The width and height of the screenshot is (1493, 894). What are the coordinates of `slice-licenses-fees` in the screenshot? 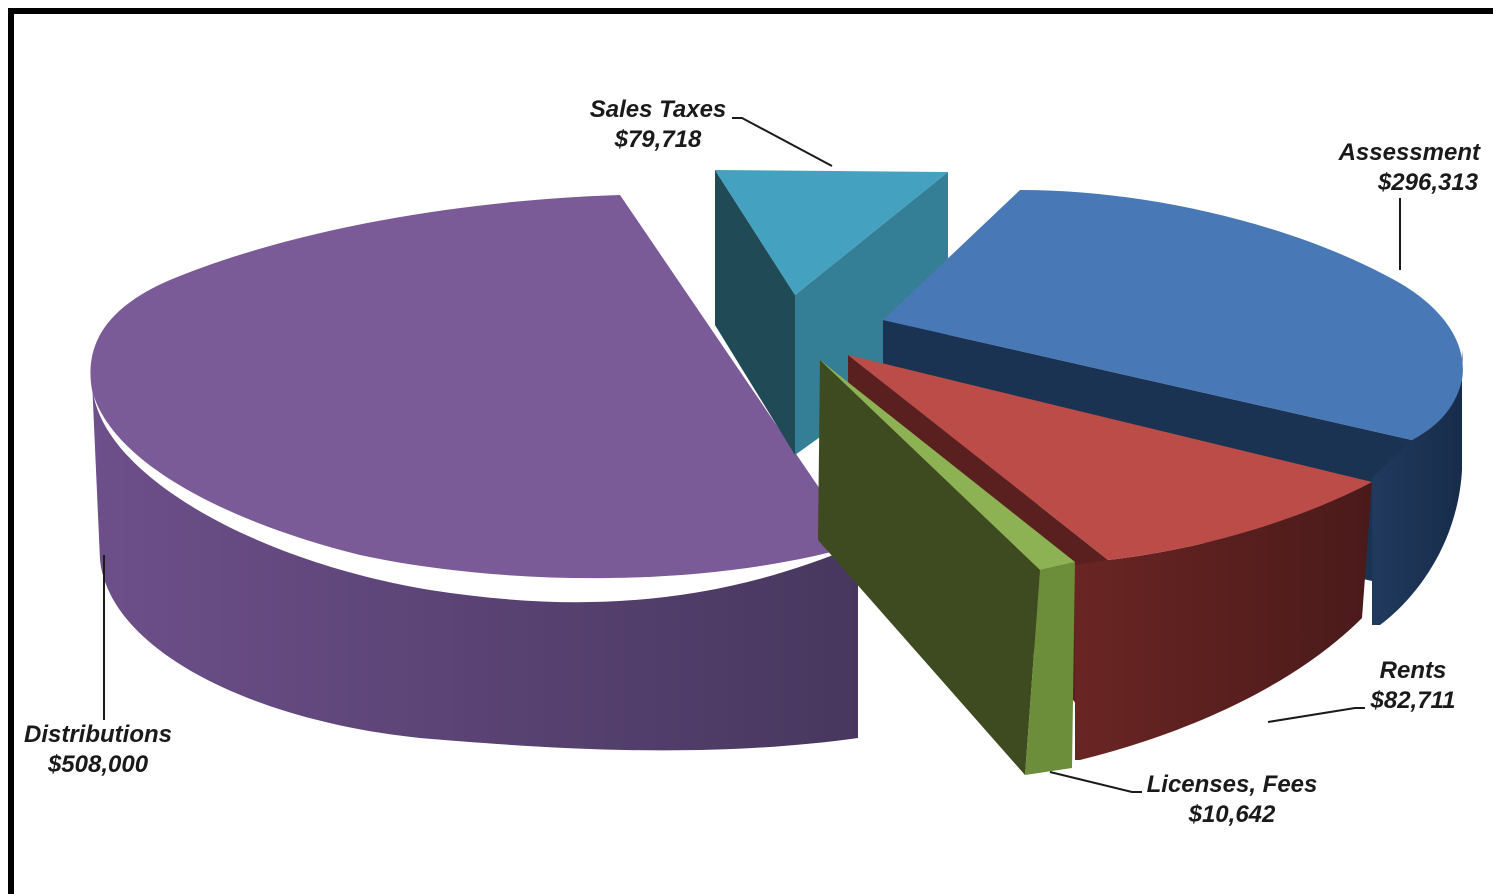 It's located at (946, 567).